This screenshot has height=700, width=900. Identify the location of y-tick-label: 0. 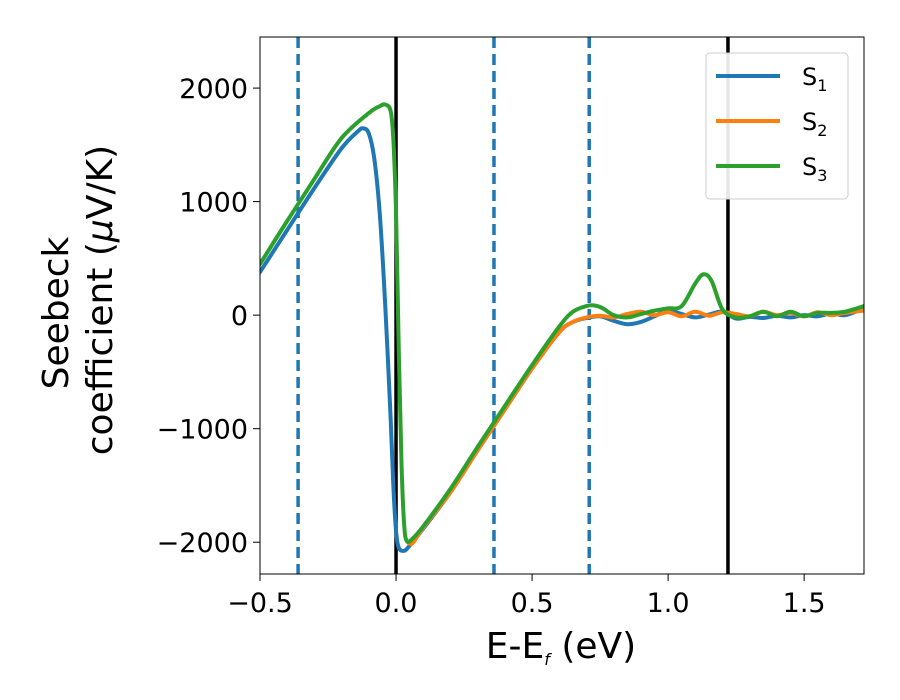
(239, 316).